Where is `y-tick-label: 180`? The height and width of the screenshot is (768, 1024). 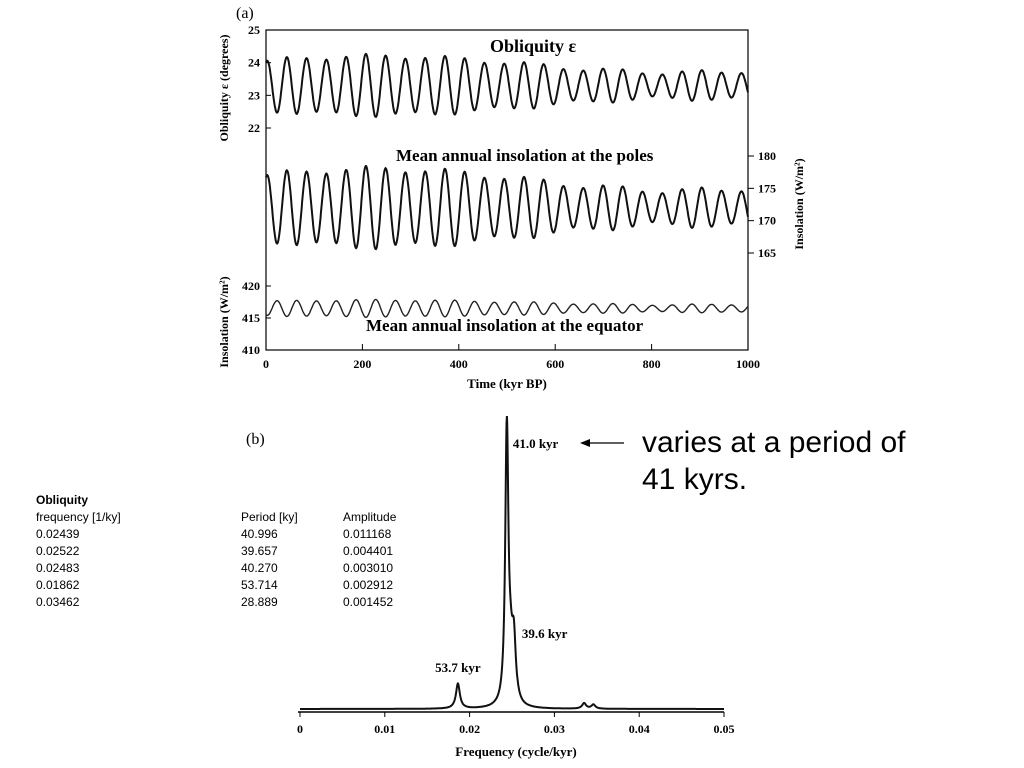
y-tick-label: 180 is located at coordinates (767, 156).